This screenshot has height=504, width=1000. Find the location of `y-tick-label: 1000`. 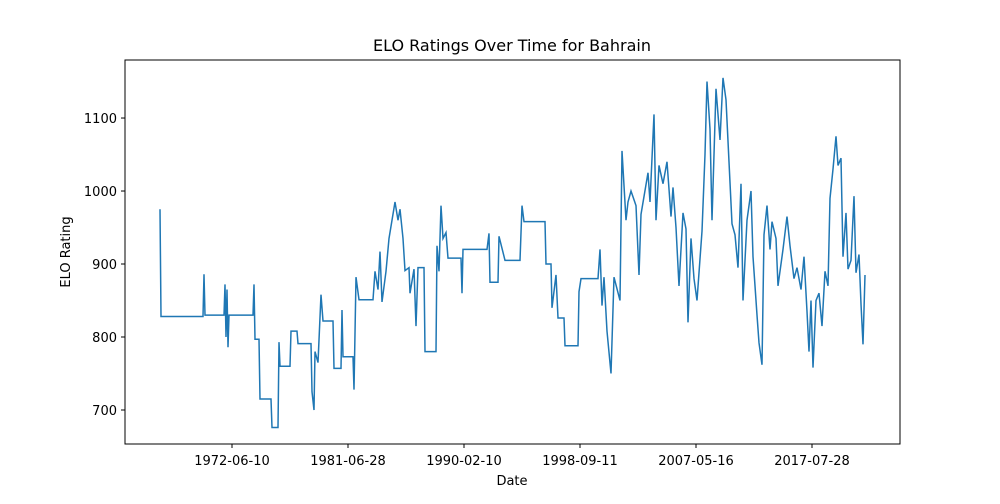

y-tick-label: 1000 is located at coordinates (100, 192).